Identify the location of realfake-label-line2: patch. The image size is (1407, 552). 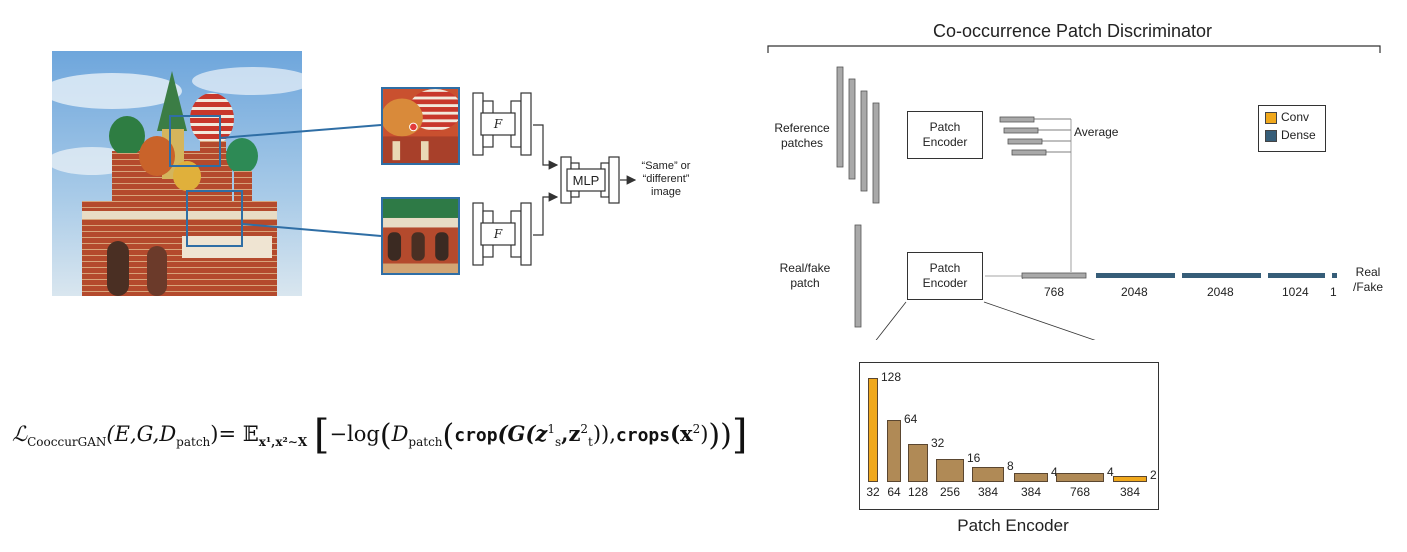
(805, 283).